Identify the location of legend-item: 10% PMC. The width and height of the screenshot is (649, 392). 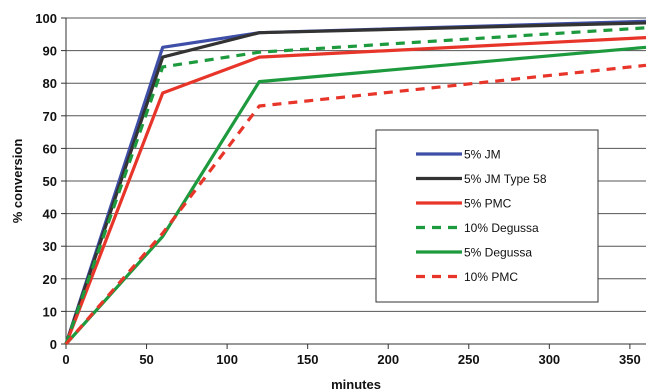
(467, 277).